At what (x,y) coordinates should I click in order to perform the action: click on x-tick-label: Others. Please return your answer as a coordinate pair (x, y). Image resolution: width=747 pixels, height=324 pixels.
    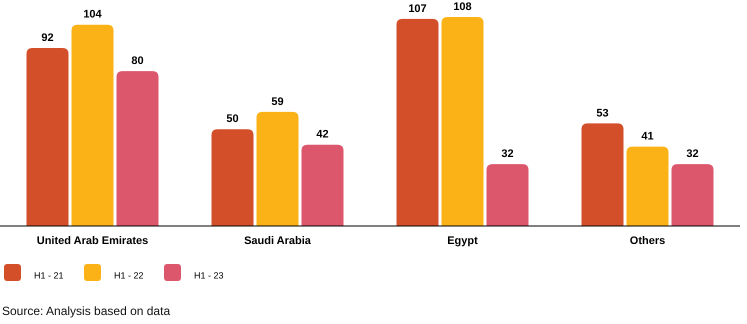
    Looking at the image, I should click on (648, 241).